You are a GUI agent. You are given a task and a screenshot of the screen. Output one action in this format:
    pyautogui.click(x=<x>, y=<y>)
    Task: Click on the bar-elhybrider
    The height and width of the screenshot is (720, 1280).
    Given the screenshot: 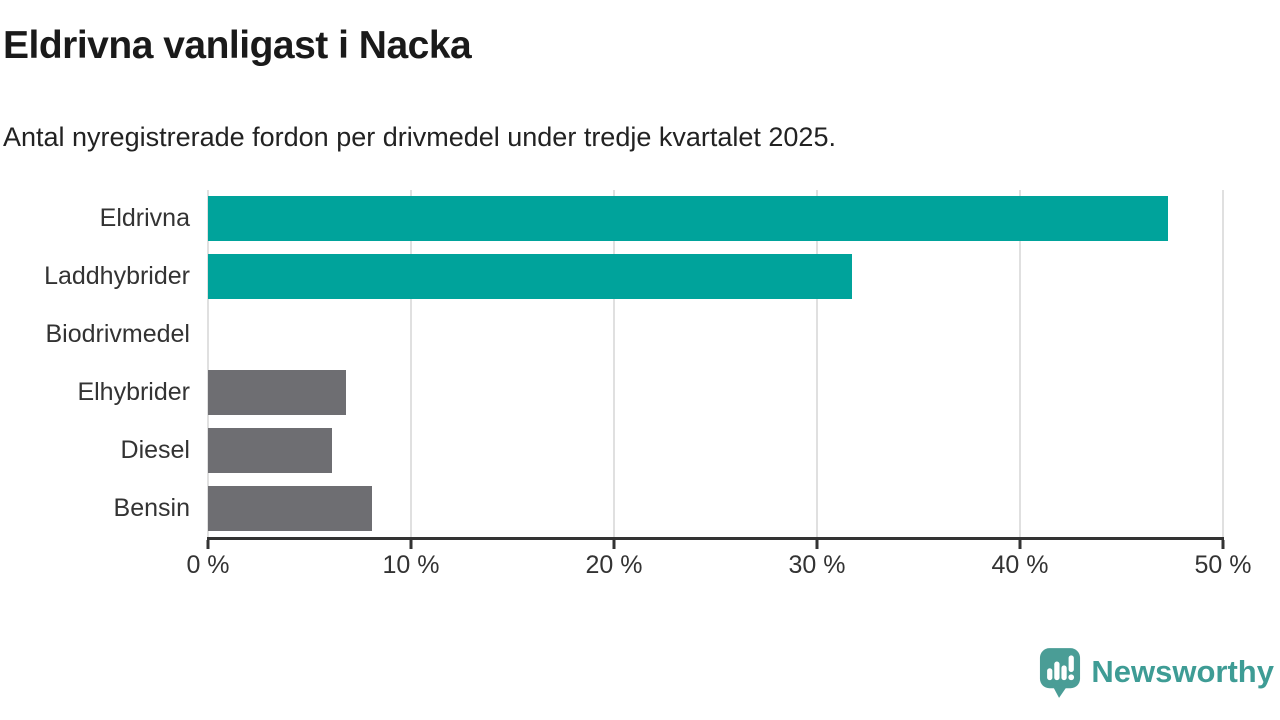 What is the action you would take?
    pyautogui.click(x=277, y=392)
    